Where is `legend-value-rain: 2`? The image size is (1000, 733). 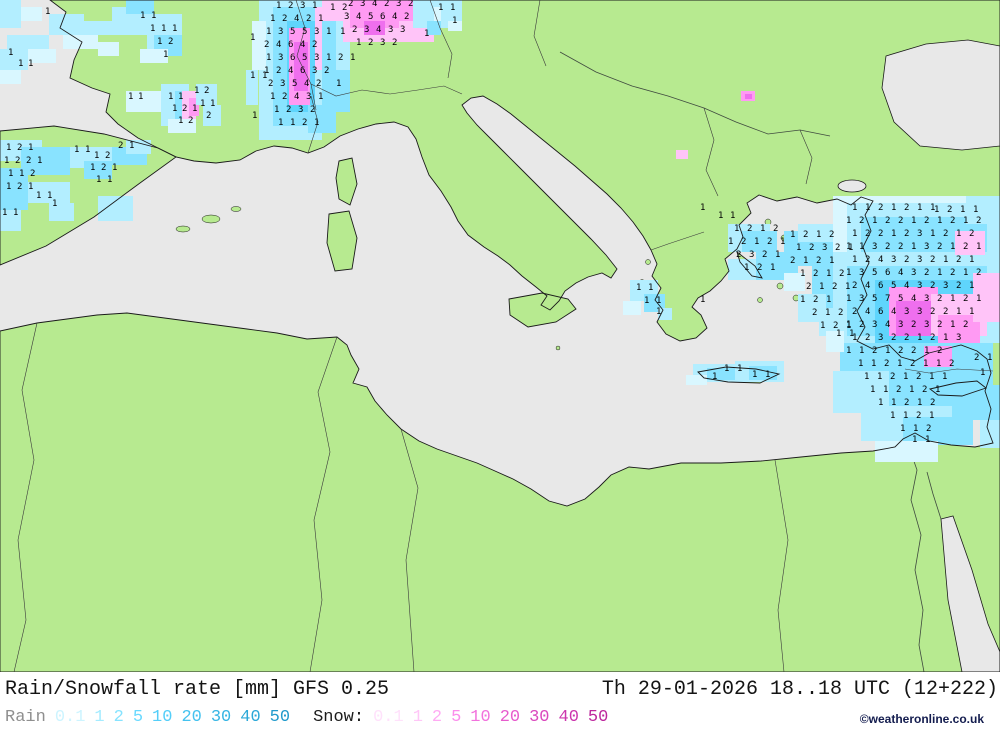 legend-value-rain: 2 is located at coordinates (118, 717).